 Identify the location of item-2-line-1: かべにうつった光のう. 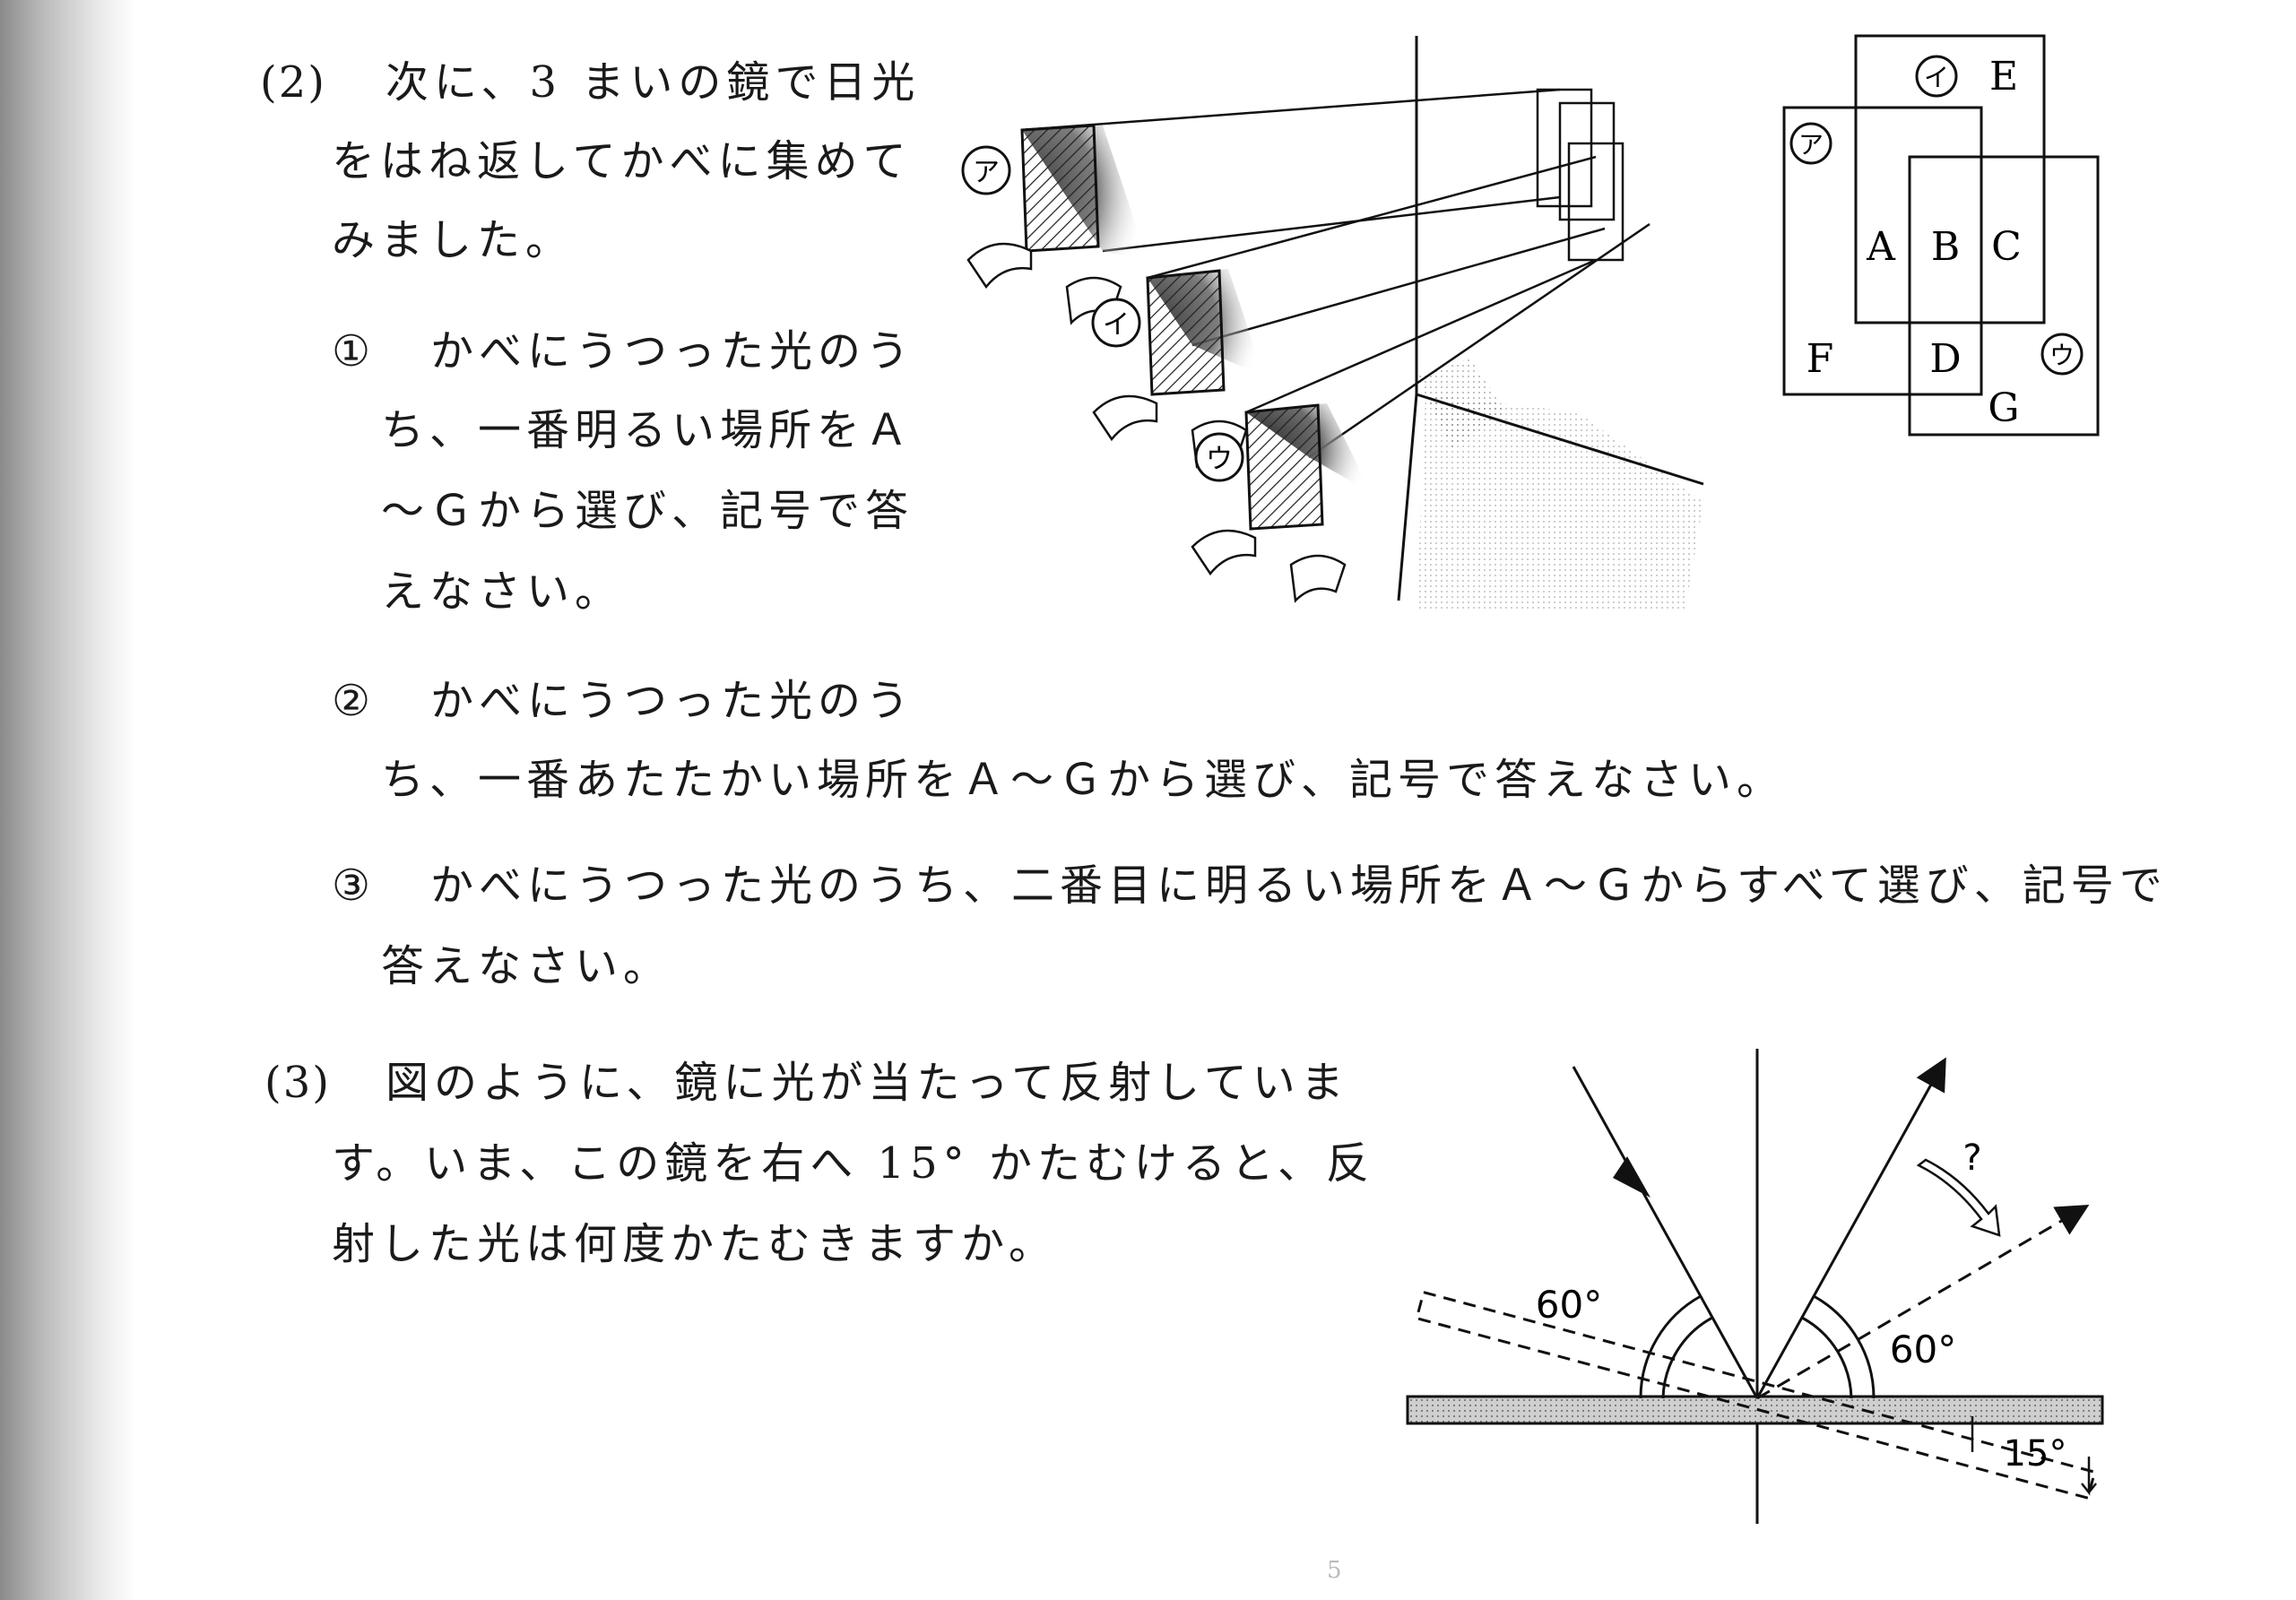
(672, 701).